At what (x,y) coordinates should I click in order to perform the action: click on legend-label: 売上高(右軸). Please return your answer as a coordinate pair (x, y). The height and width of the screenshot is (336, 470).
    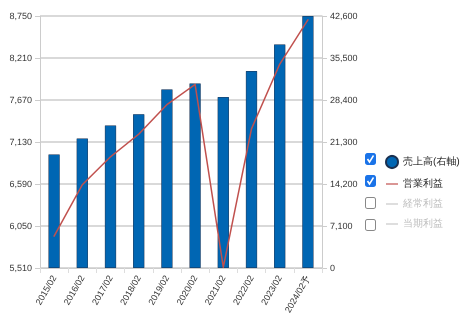
    Looking at the image, I should click on (431, 162).